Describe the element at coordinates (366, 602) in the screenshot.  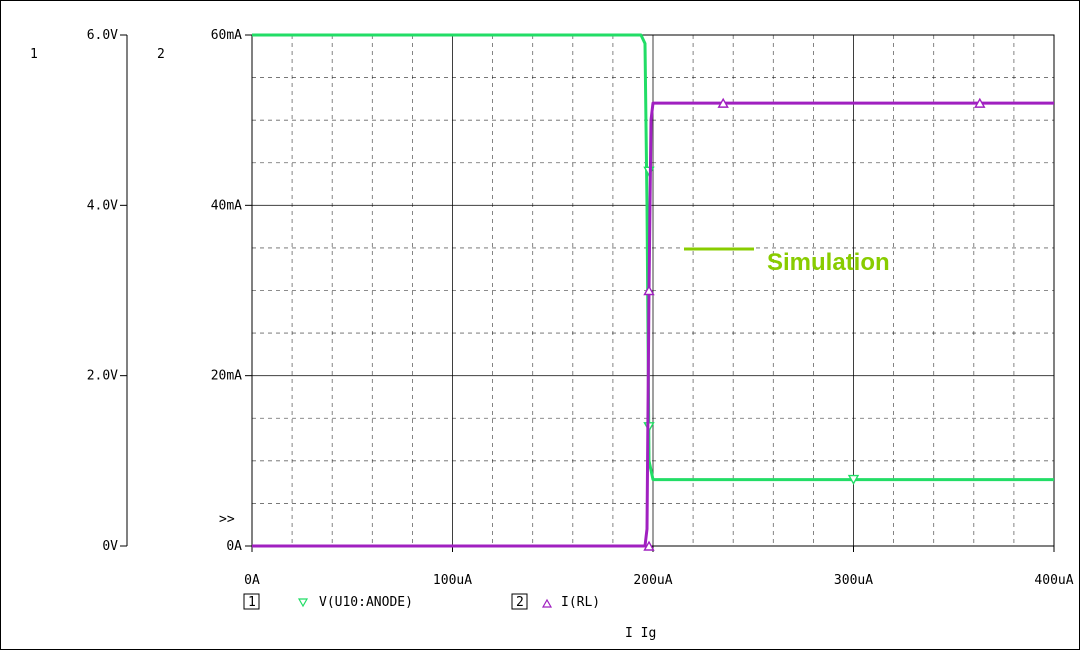
I see `legend-series-1: V(U10:ANODE)` at that location.